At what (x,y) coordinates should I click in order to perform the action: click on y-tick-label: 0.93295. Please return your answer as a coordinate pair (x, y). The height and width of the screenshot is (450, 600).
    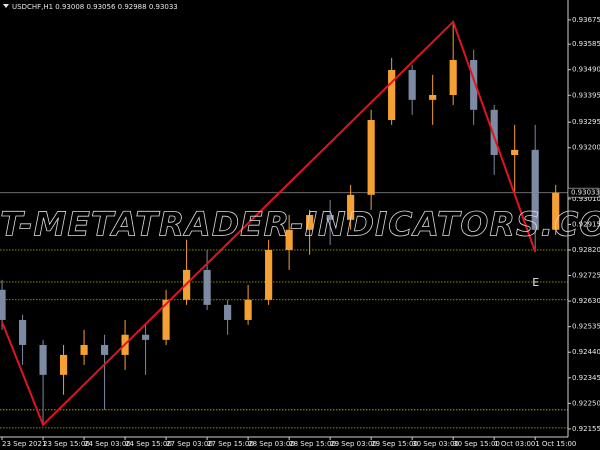
    Looking at the image, I should click on (586, 122).